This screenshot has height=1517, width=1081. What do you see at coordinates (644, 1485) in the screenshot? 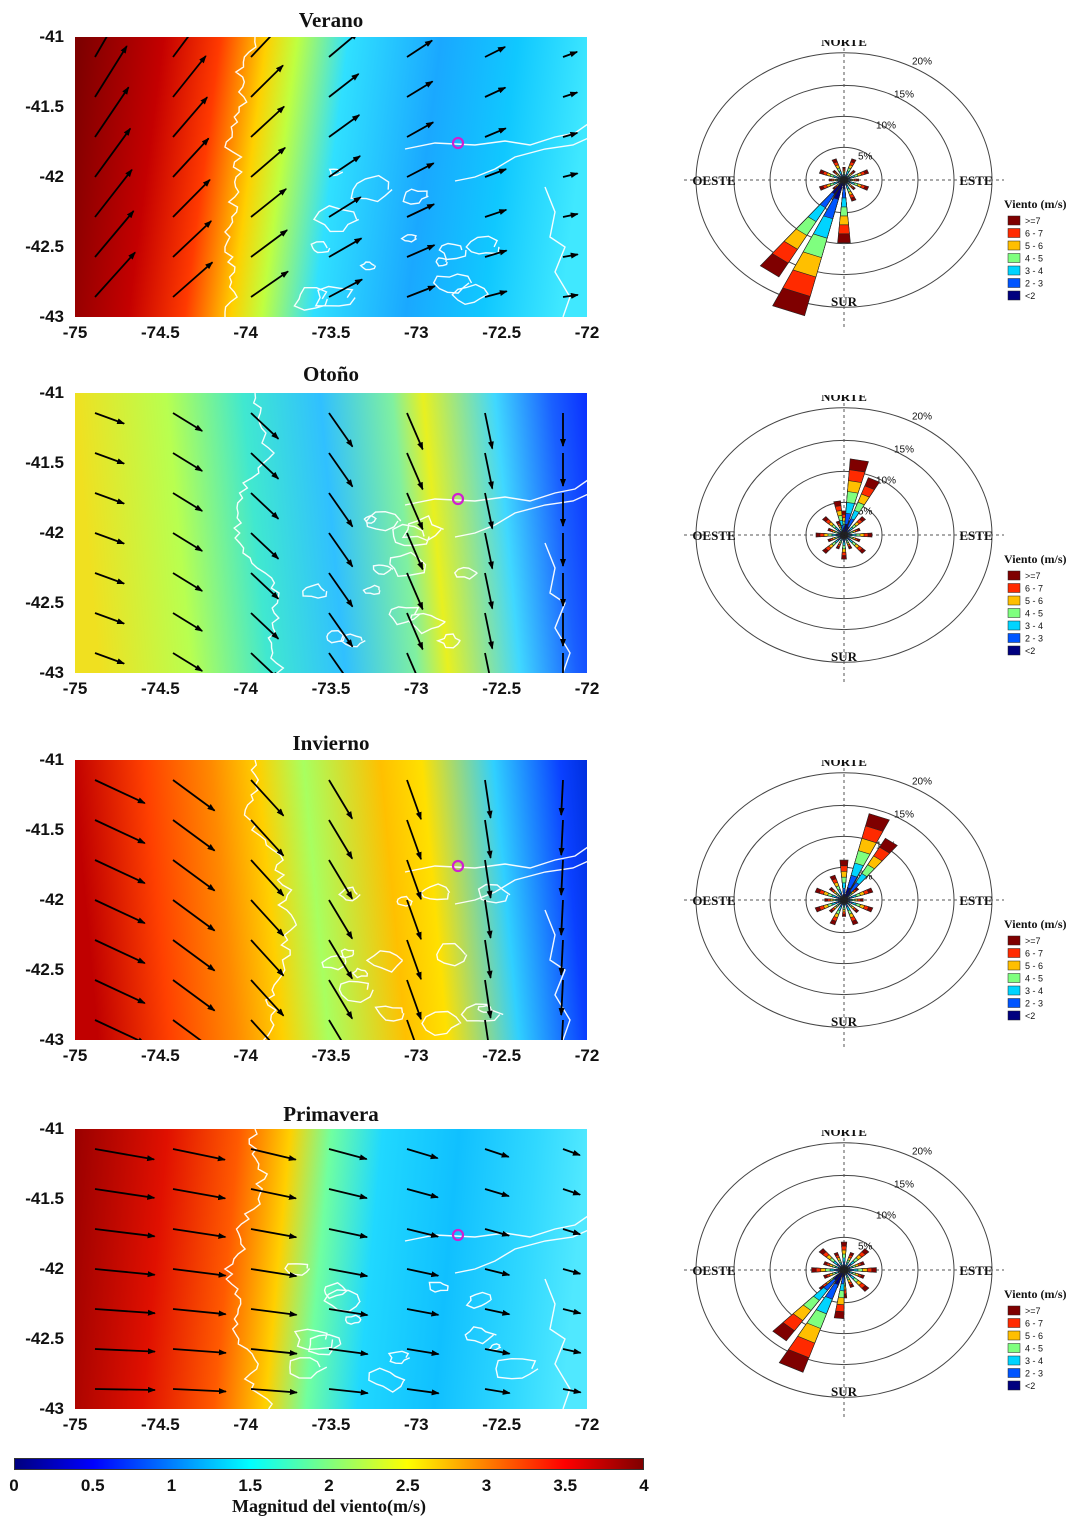
I see `colorbar-tick: 4` at bounding box center [644, 1485].